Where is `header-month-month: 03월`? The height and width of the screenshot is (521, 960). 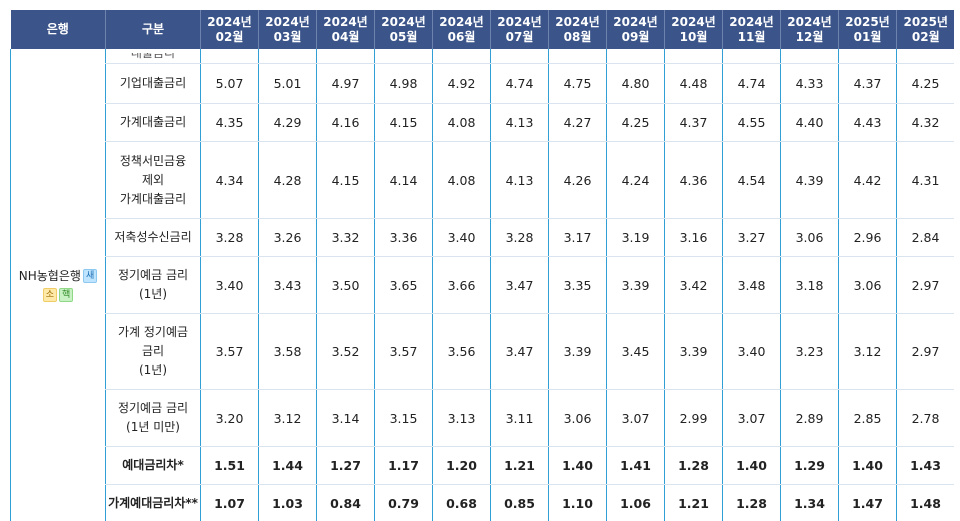
header-month-month: 03월 is located at coordinates (287, 36).